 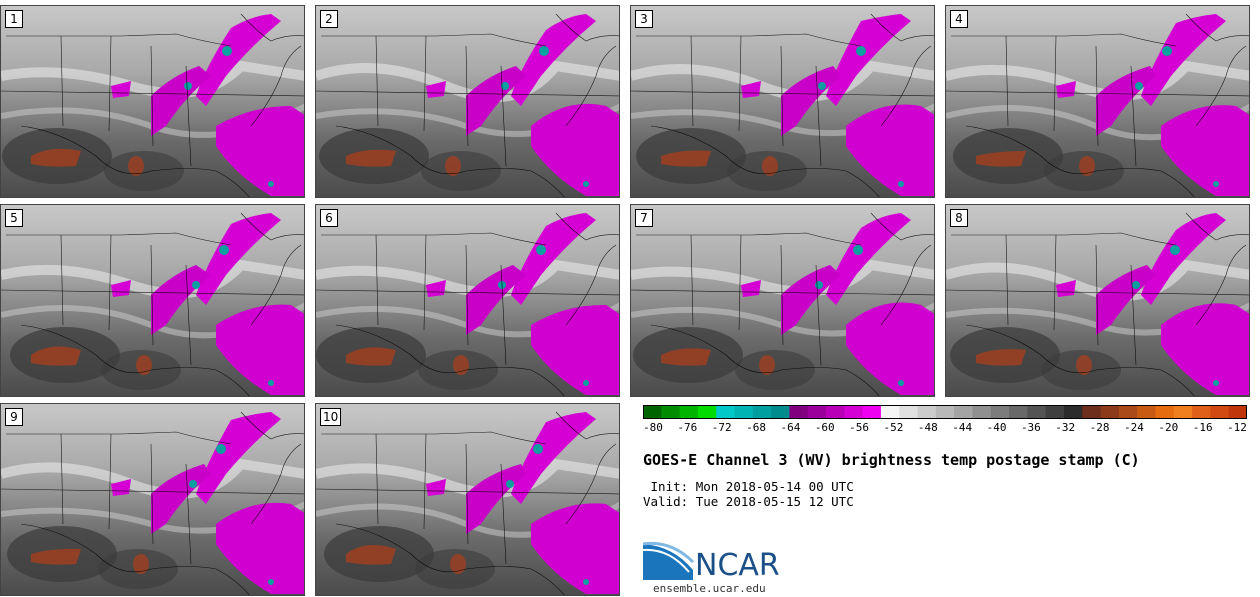 What do you see at coordinates (824, 427) in the screenshot?
I see `colorbar-tick-label: -60` at bounding box center [824, 427].